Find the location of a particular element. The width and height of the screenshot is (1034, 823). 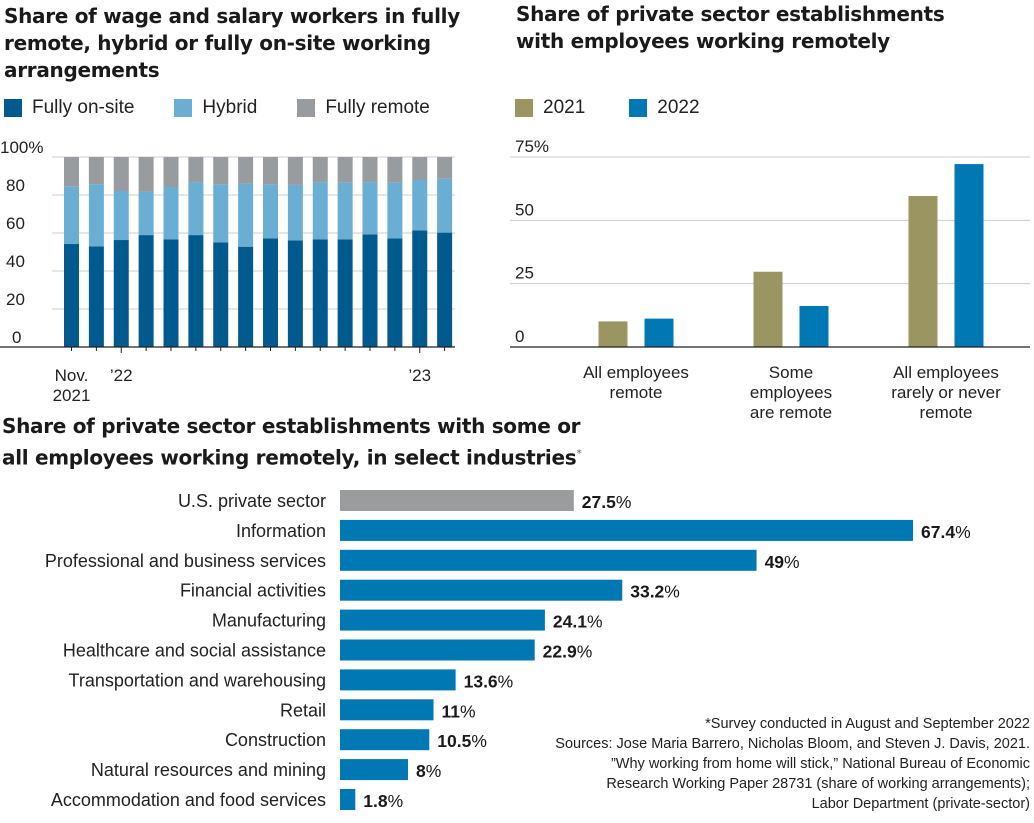

chart2-legend: 2021 2022 is located at coordinates (627, 108).